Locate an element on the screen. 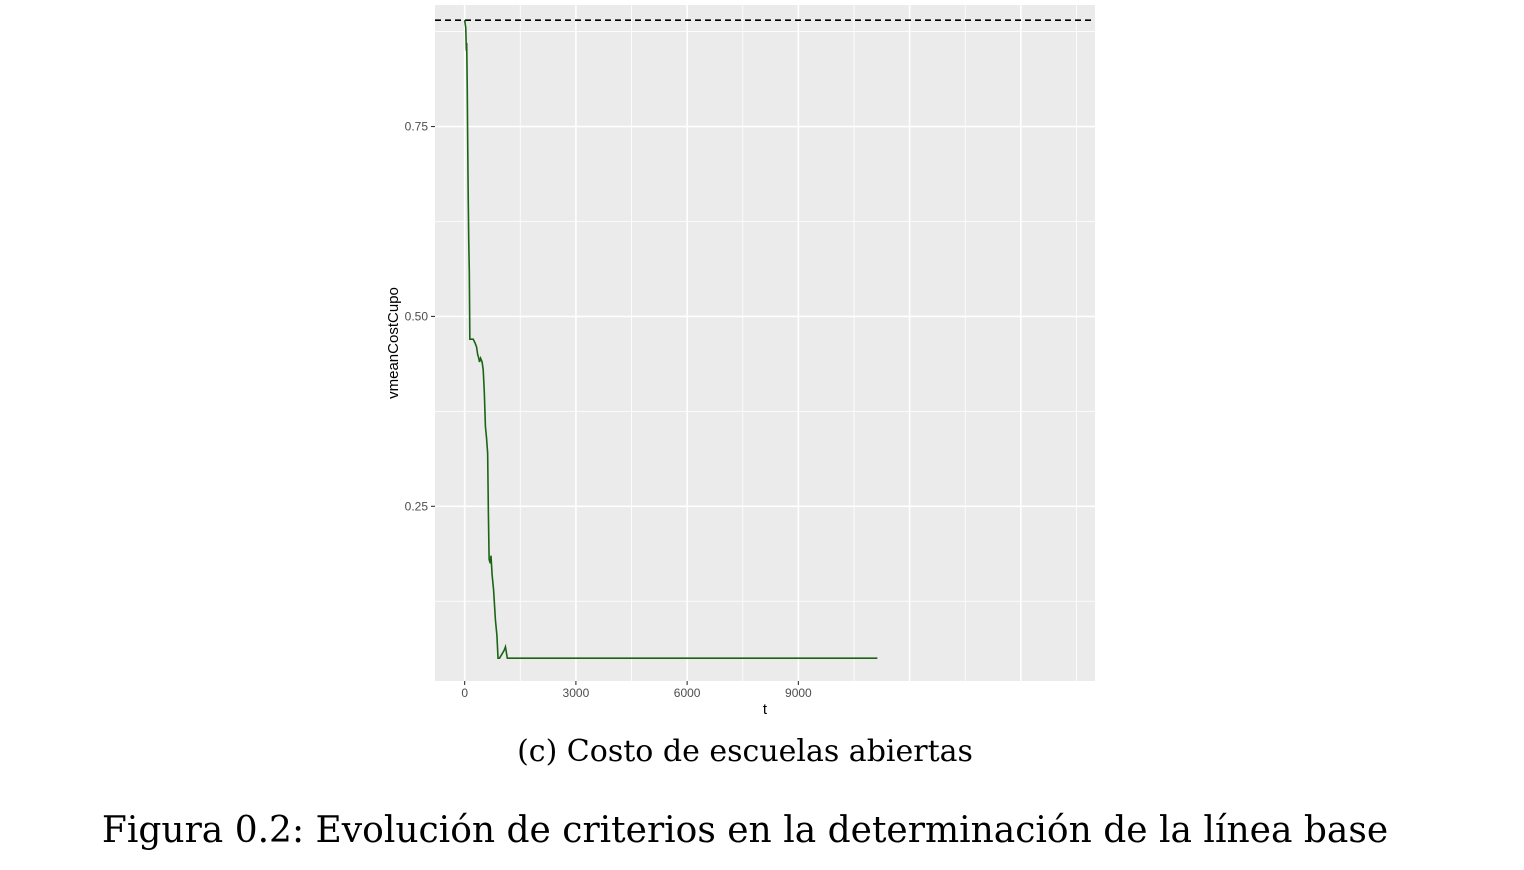 Image resolution: width=1524 pixels, height=870 pixels. y-tick-label: 0.50 is located at coordinates (417, 316).